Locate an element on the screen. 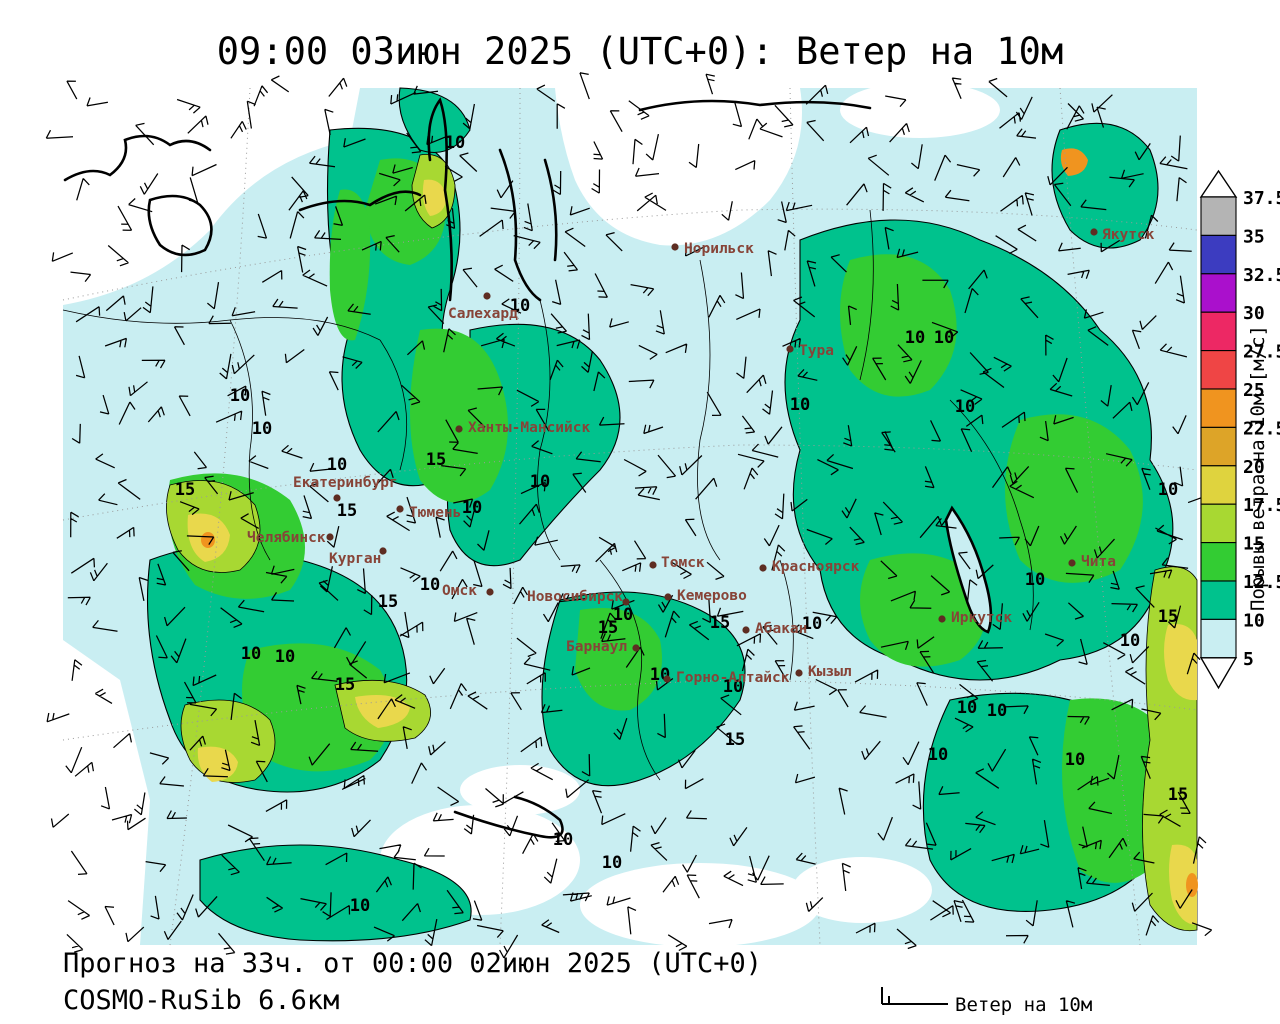 The width and height of the screenshot is (1280, 1024). city-label: Тюмень is located at coordinates (435, 513).